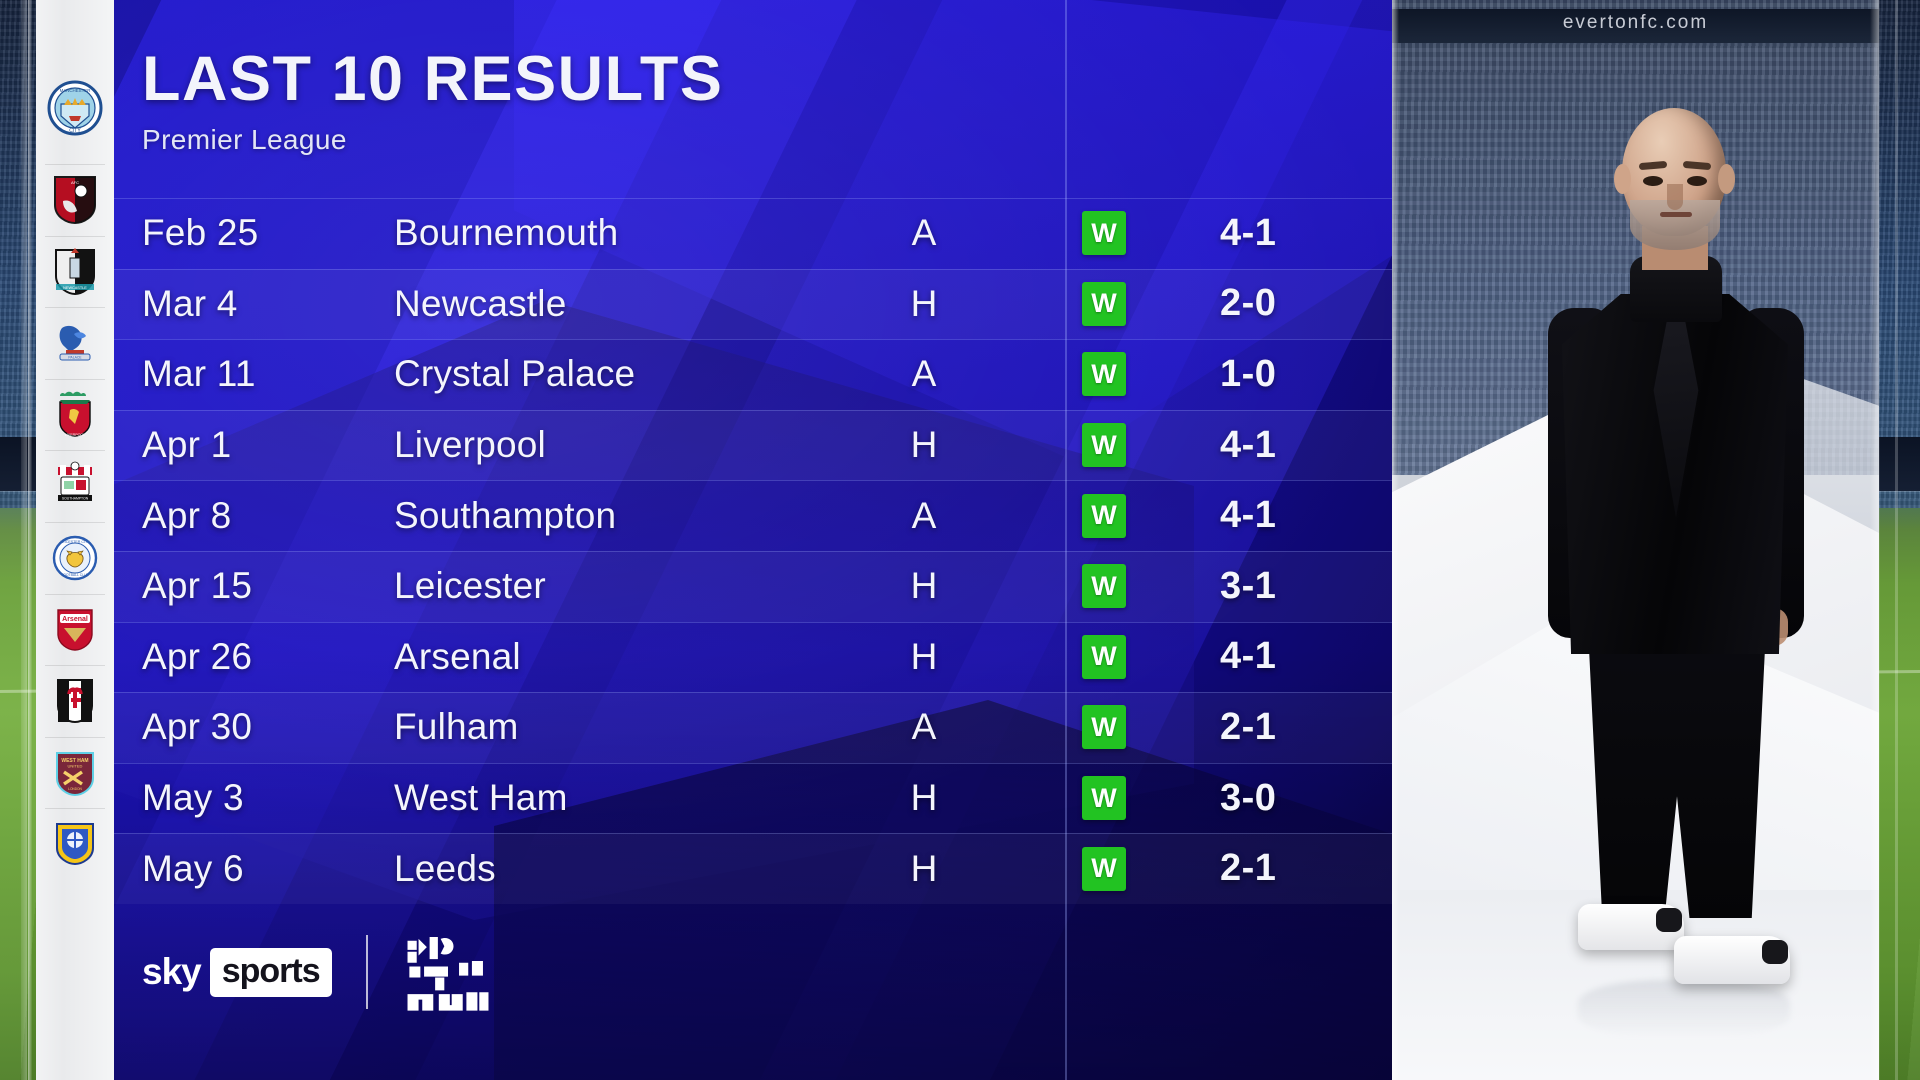  Describe the element at coordinates (74, 761) in the screenshot. I see `svg-text: WEST HAM` at that location.